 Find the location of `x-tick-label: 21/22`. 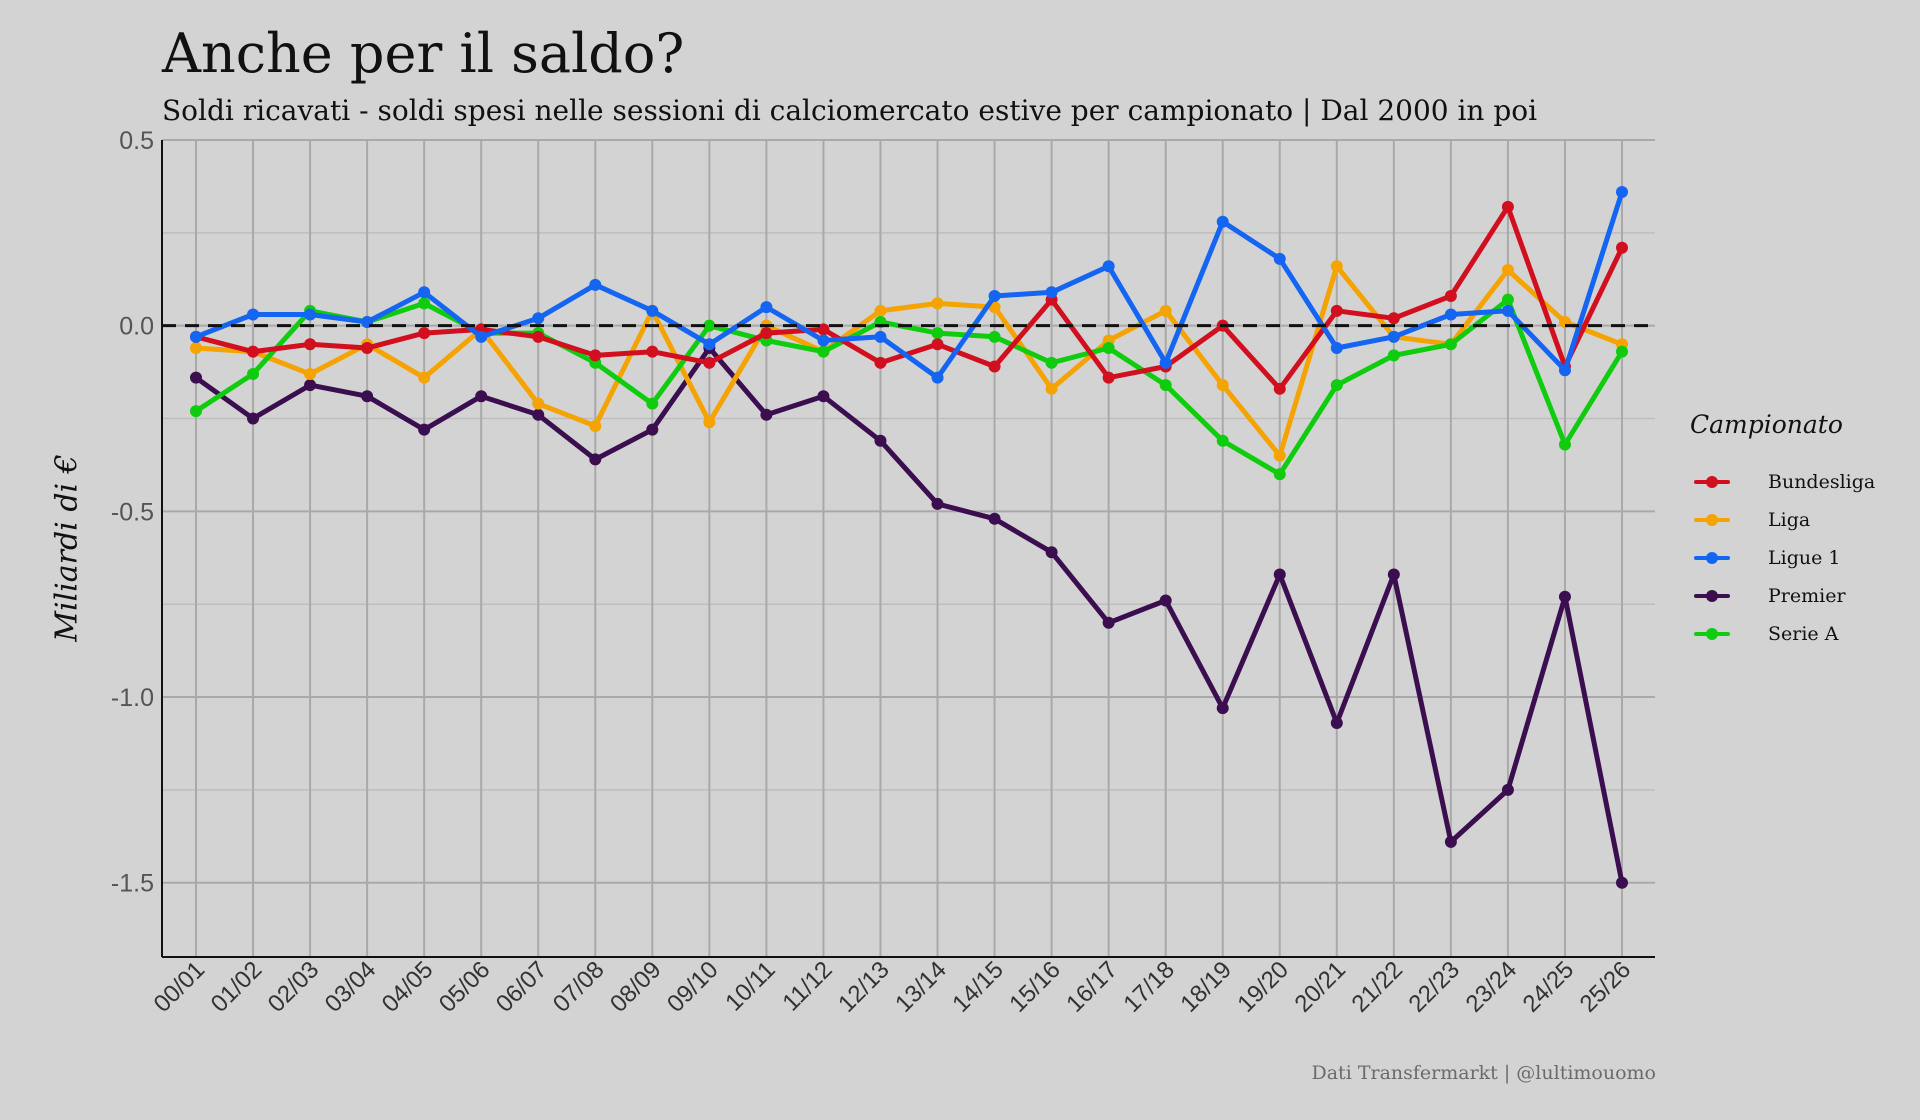

x-tick-label: 21/22 is located at coordinates (1378, 987).